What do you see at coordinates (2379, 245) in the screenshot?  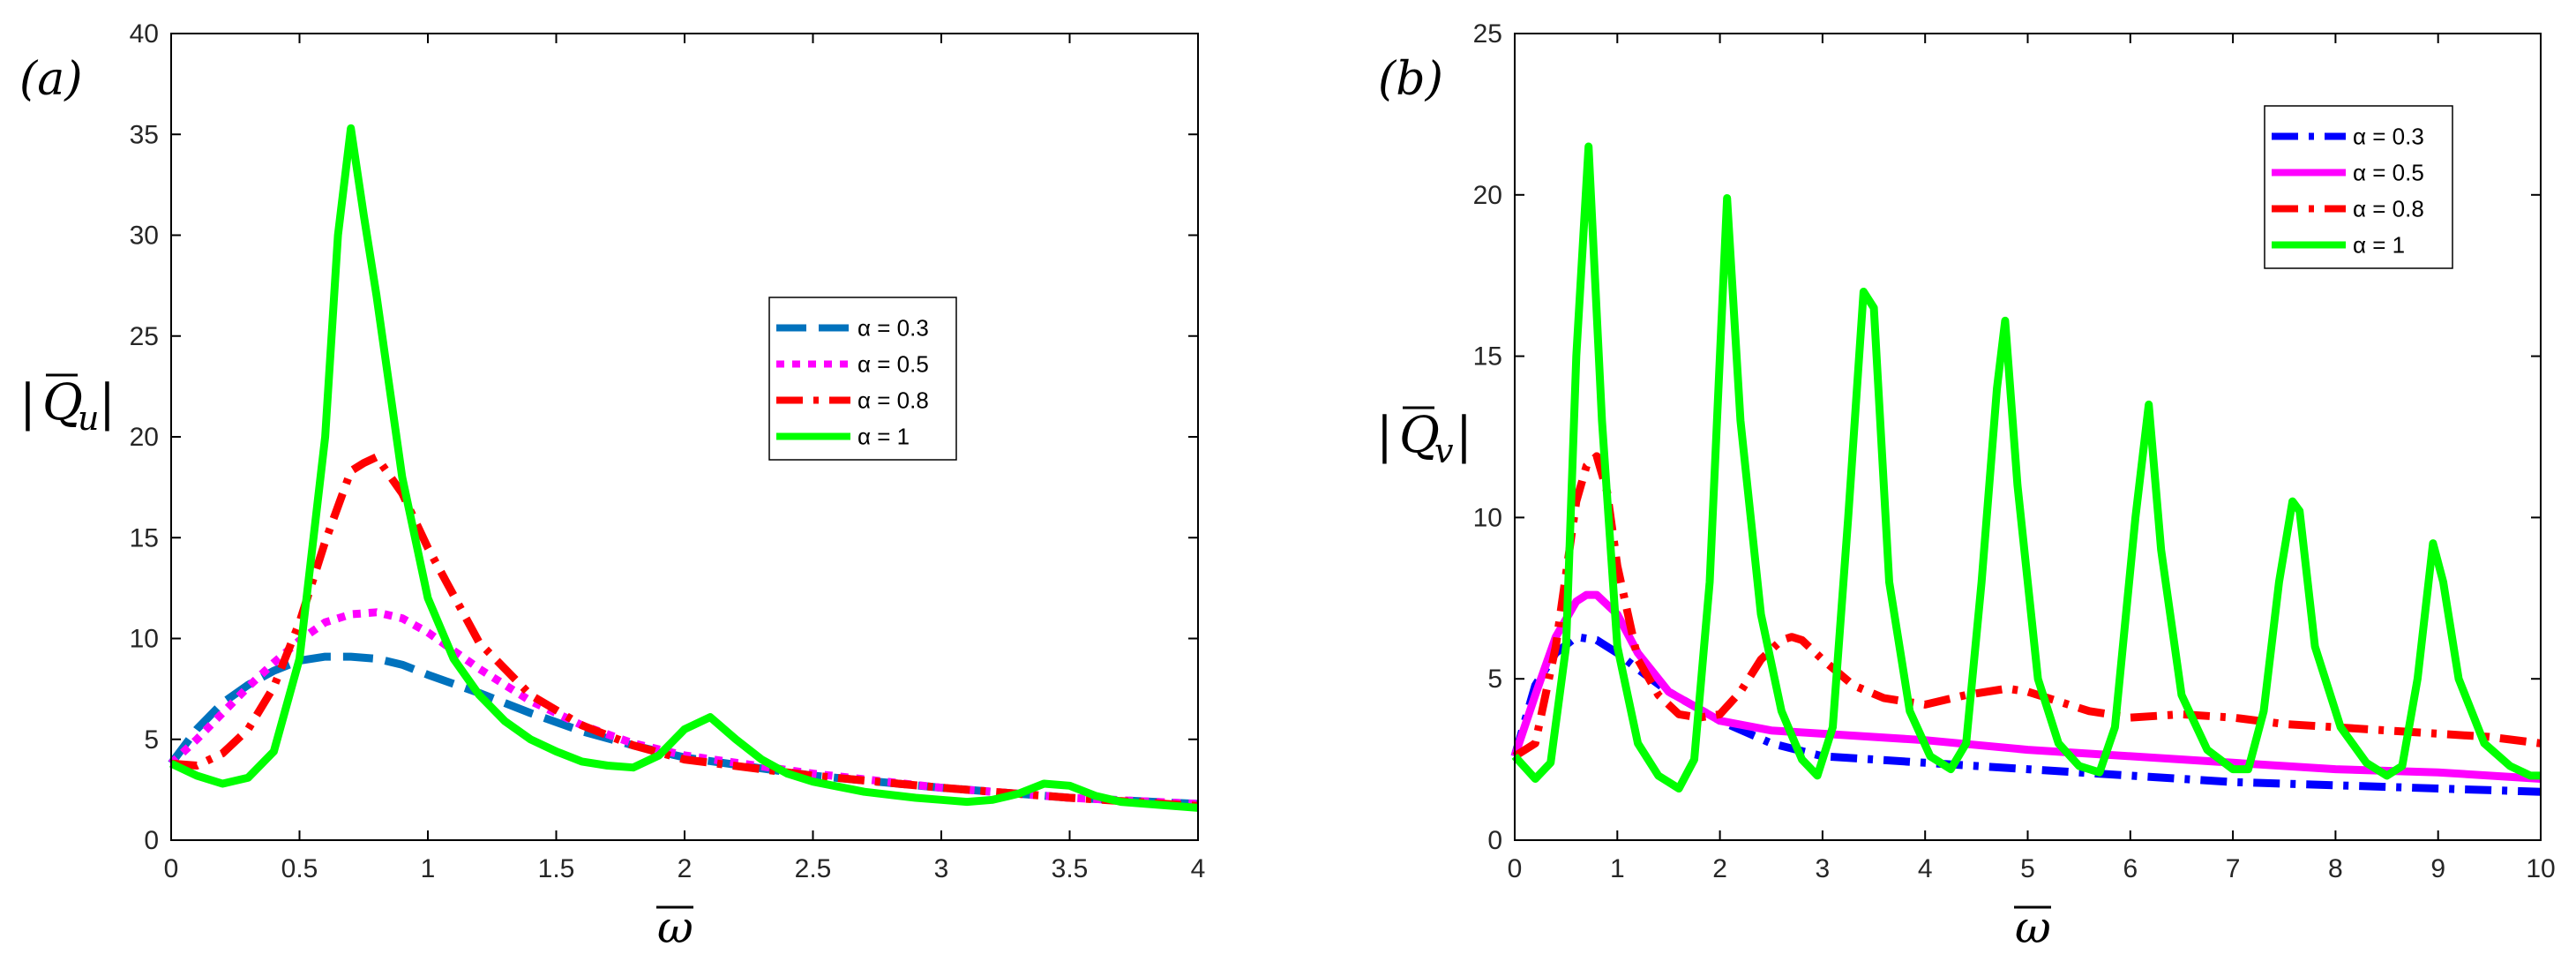 I see `panel-b-legend-label: α = 1` at bounding box center [2379, 245].